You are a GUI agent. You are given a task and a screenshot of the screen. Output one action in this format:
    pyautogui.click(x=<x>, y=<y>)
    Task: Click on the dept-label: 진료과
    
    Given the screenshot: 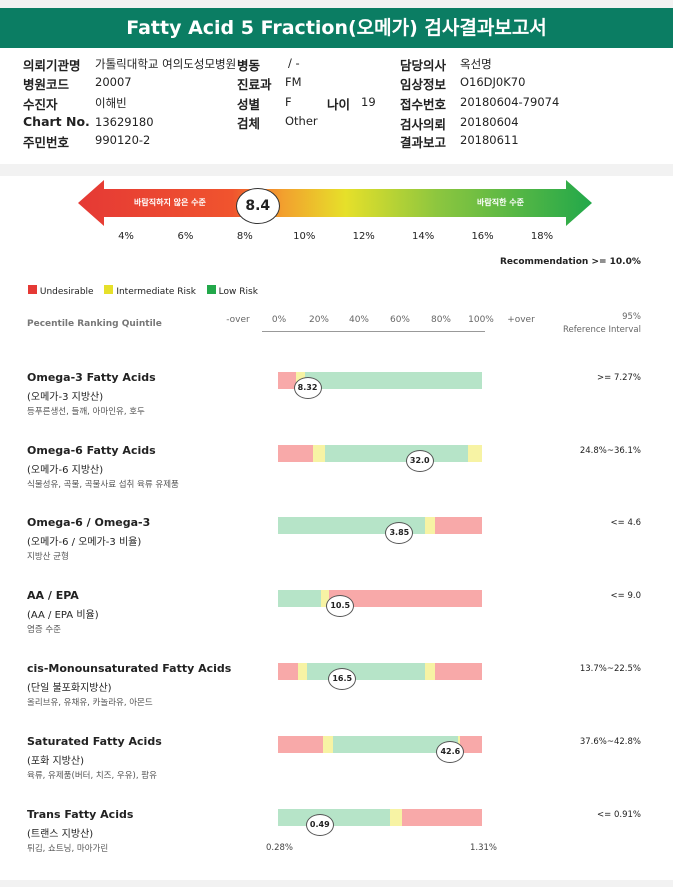 What is the action you would take?
    pyautogui.click(x=254, y=84)
    